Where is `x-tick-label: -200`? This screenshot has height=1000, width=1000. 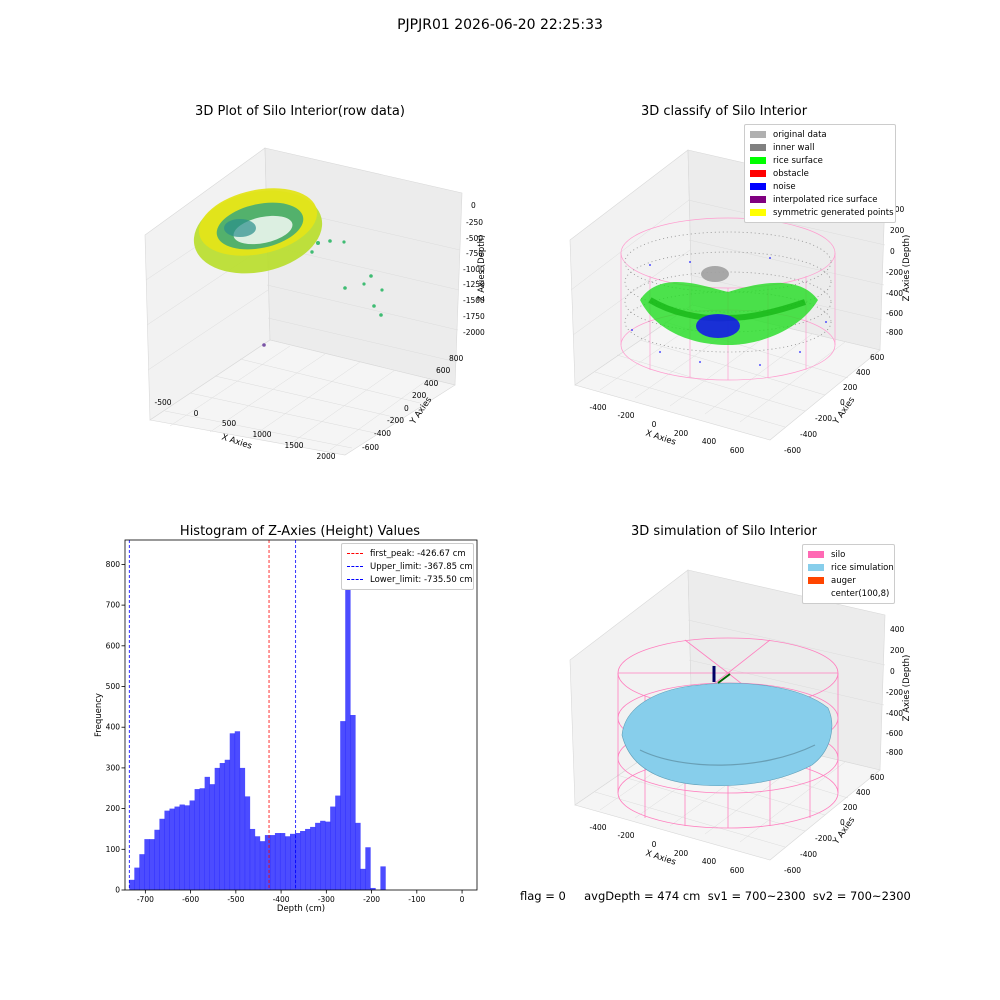 x-tick-label: -200 is located at coordinates (371, 899).